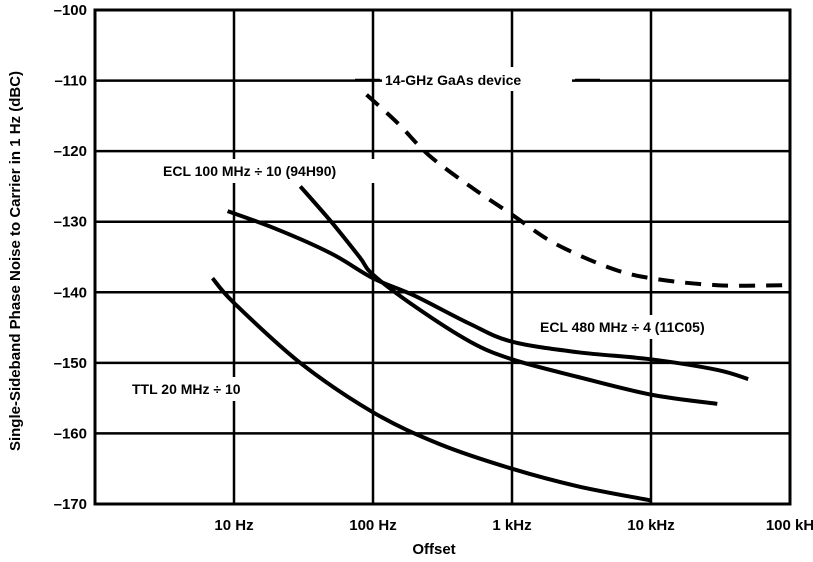  What do you see at coordinates (433, 549) in the screenshot?
I see `x-axis-title: Offset` at bounding box center [433, 549].